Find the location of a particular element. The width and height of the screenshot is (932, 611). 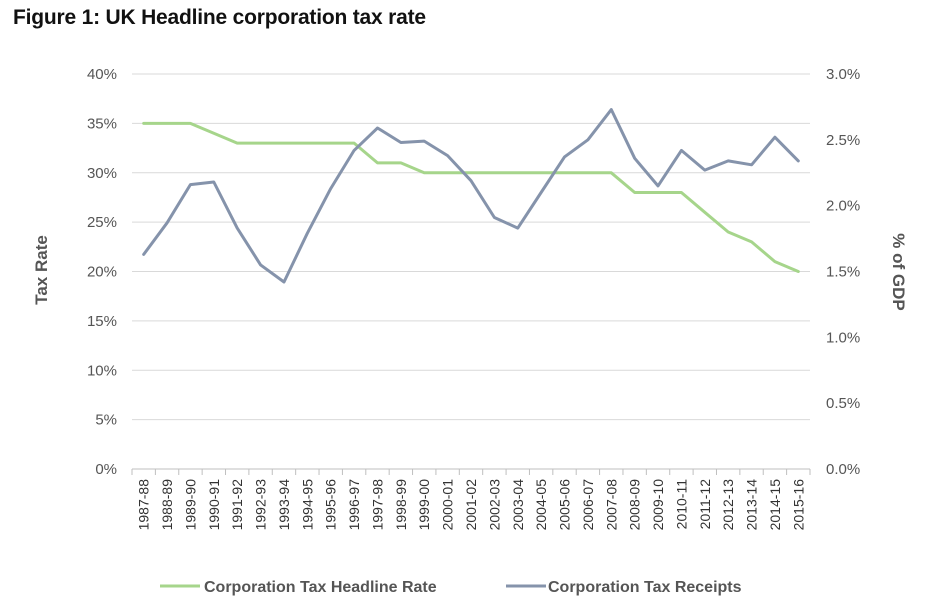

x-tick-label: 2002-03 is located at coordinates (494, 505).